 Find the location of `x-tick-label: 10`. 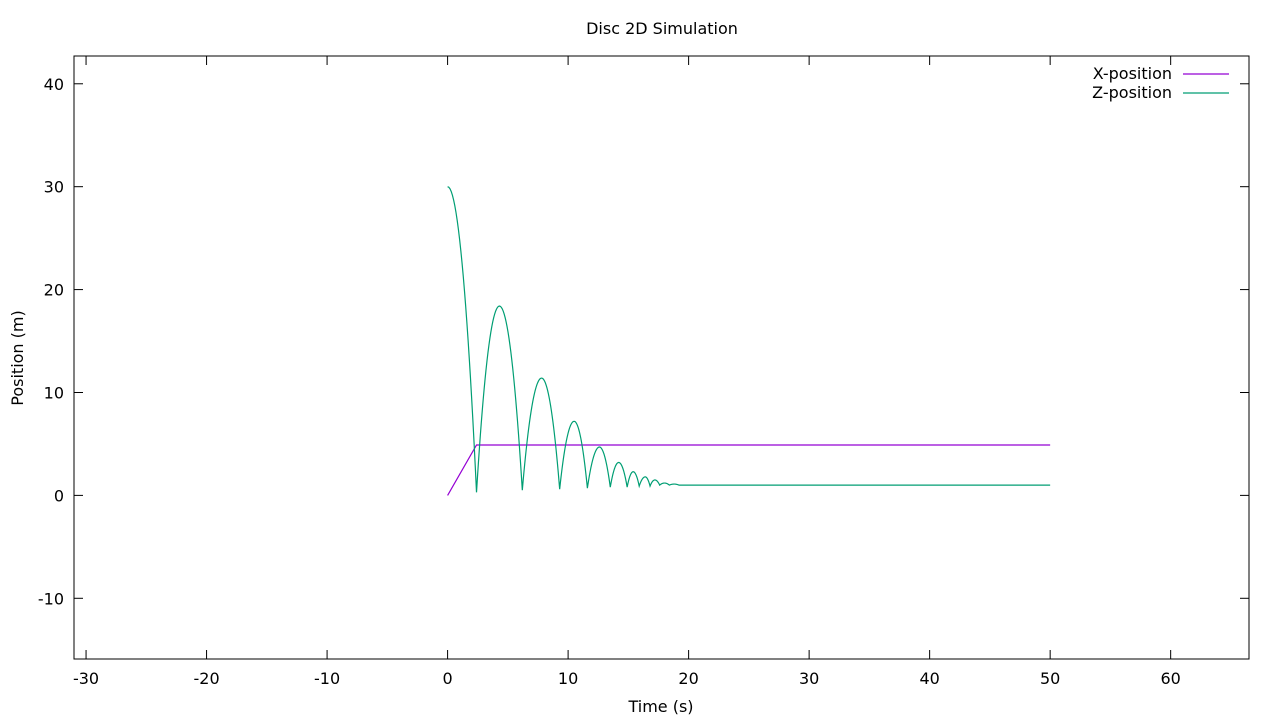

x-tick-label: 10 is located at coordinates (568, 678).